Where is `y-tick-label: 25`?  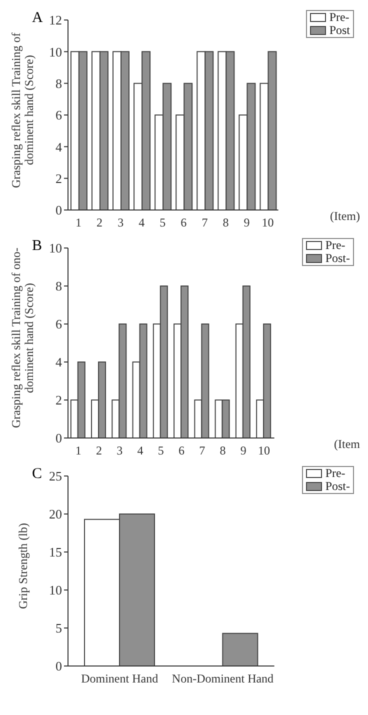 y-tick-label: 25 is located at coordinates (55, 476).